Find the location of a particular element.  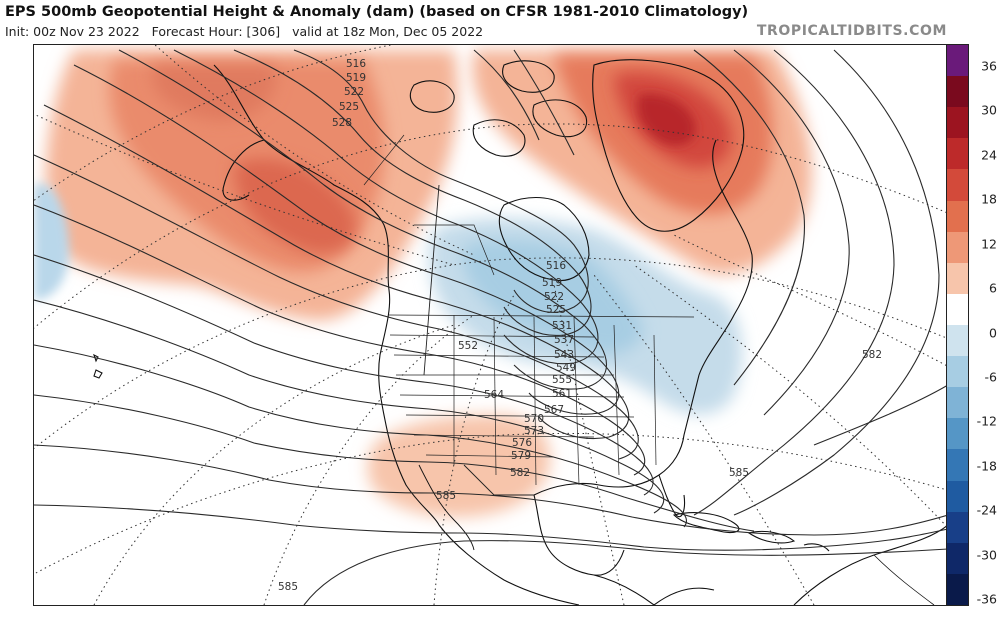

colorbar-label: -24 is located at coordinates (986, 510).